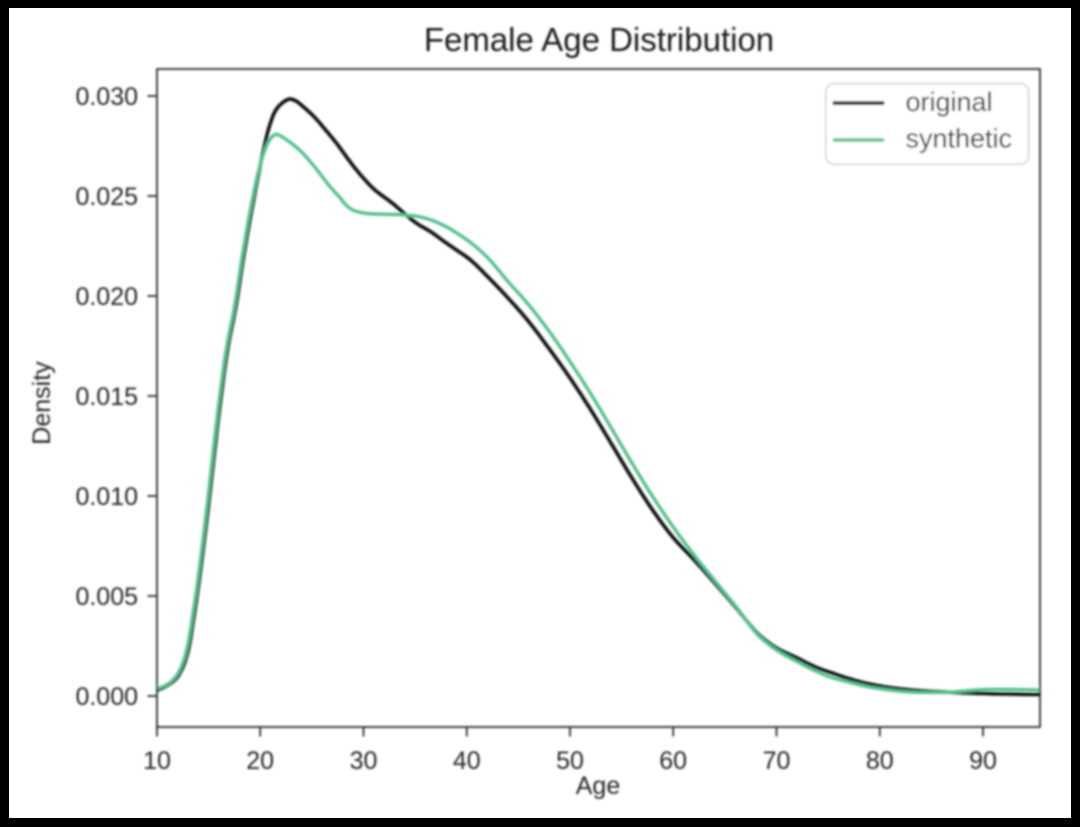 The image size is (1080, 827). Describe the element at coordinates (983, 761) in the screenshot. I see `svg-text: 90` at that location.